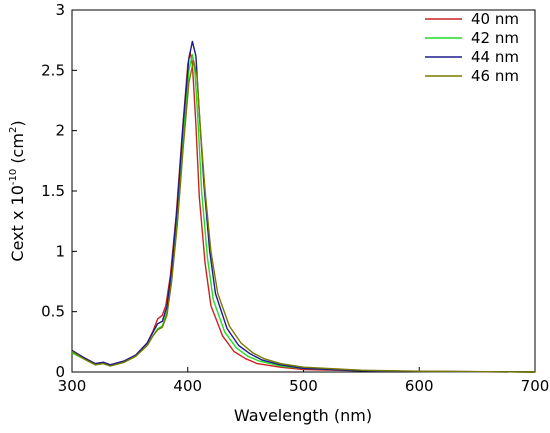 The height and width of the screenshot is (433, 550). What do you see at coordinates (535, 386) in the screenshot?
I see `x-tick-label: 700` at bounding box center [535, 386].